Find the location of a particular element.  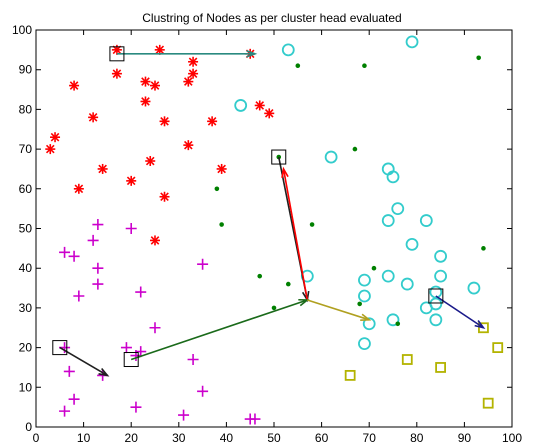

y-tick-label: 100 is located at coordinates (22, 30).